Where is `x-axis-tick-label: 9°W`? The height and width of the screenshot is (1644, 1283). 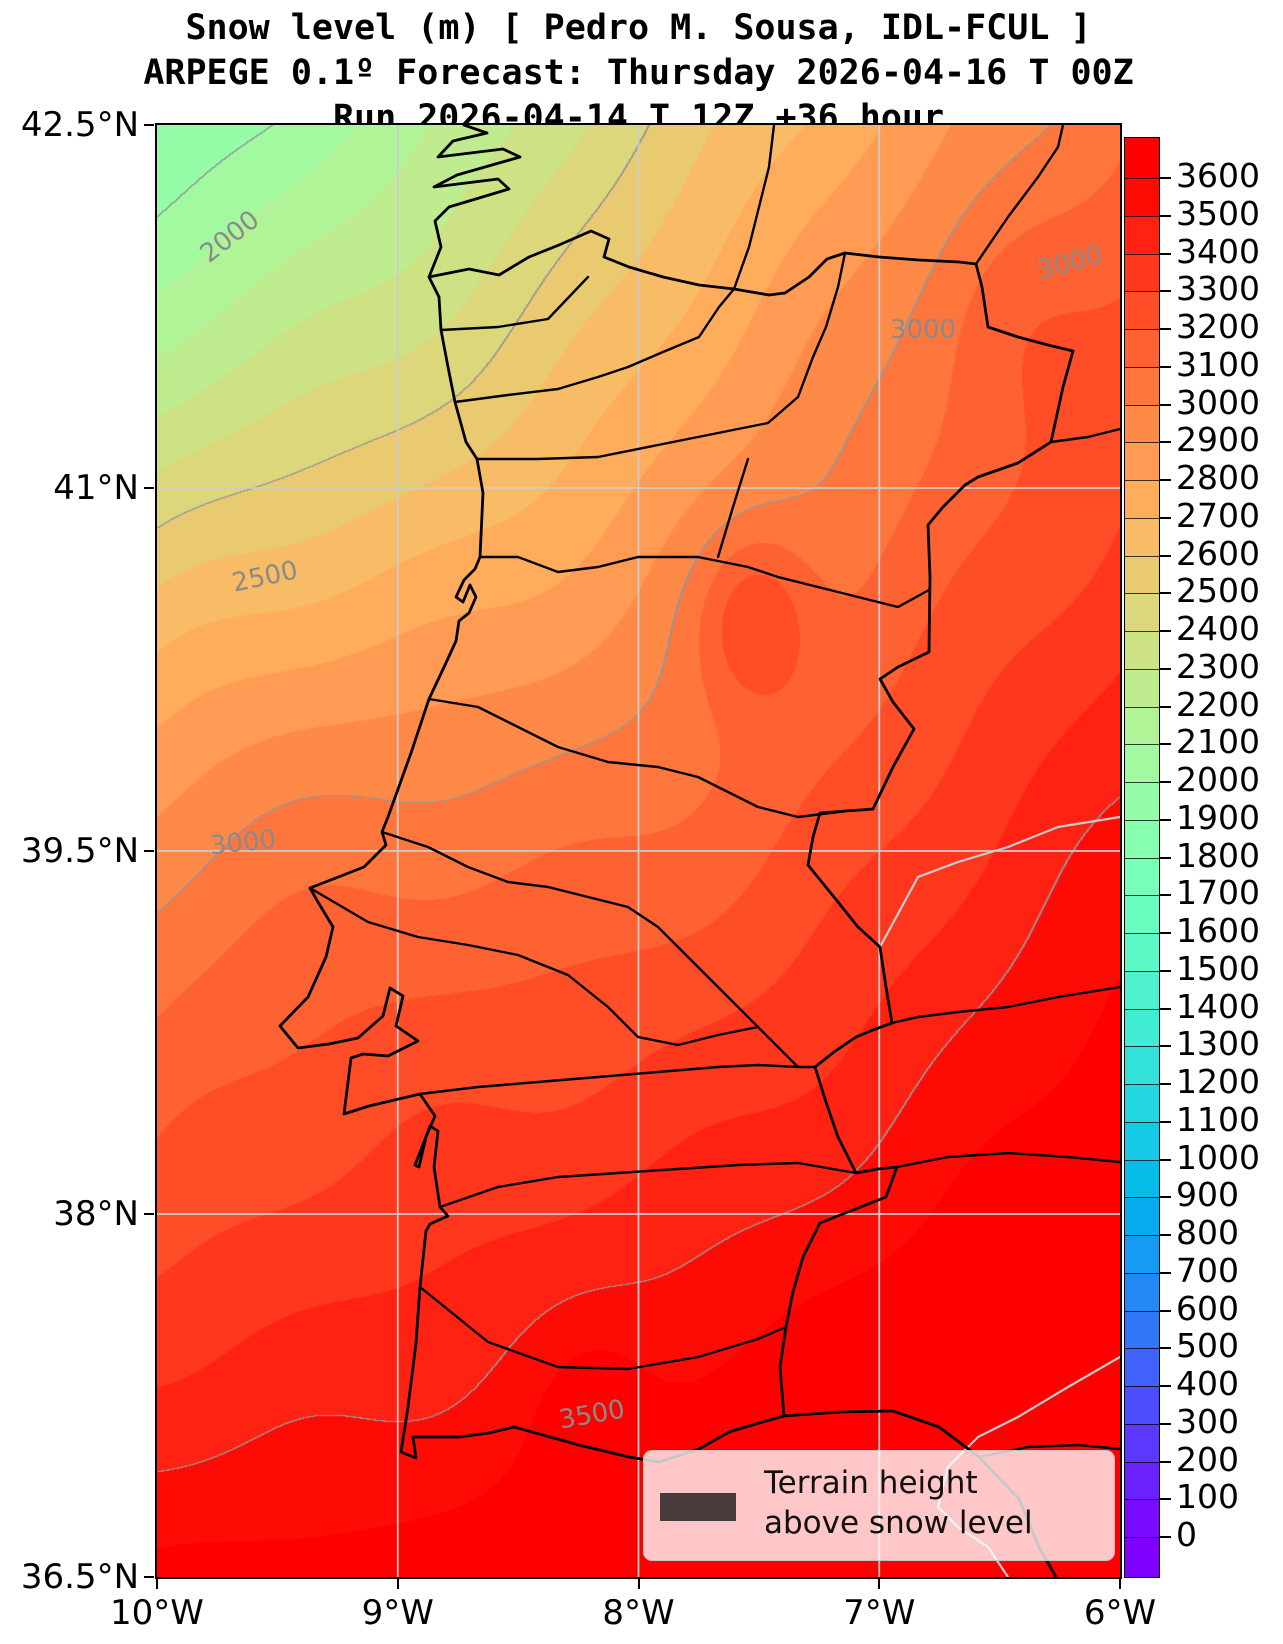
x-axis-tick-label: 9°W is located at coordinates (397, 1613).